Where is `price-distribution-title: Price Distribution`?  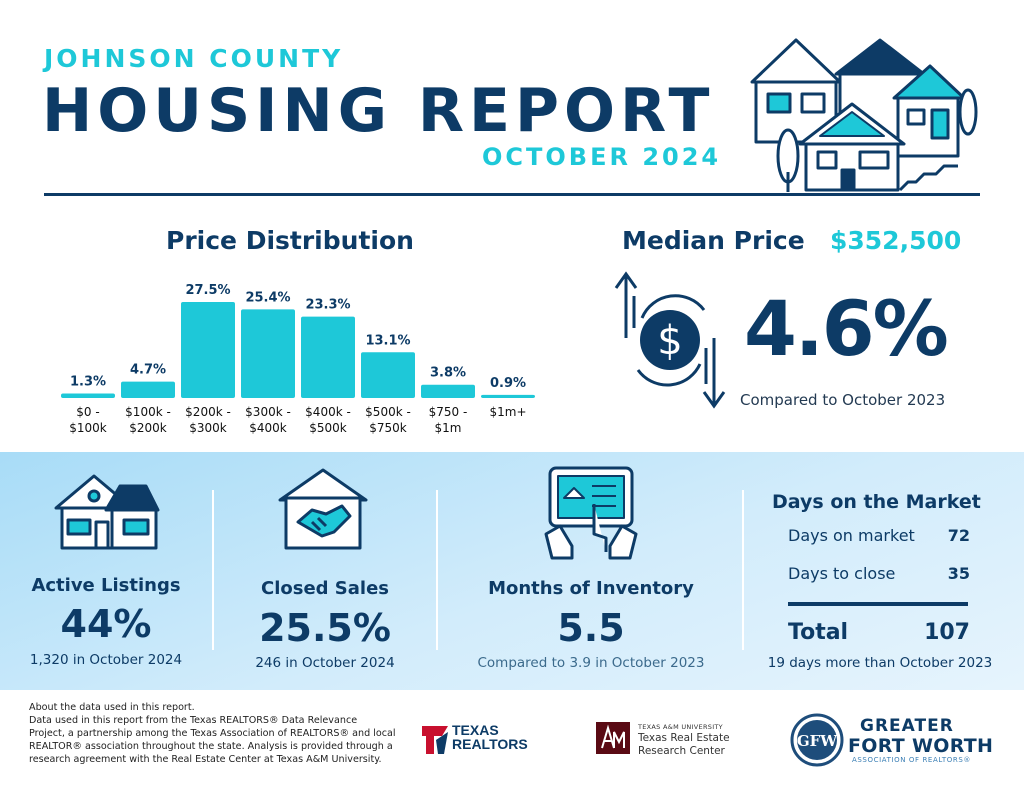 price-distribution-title: Price Distribution is located at coordinates (290, 240).